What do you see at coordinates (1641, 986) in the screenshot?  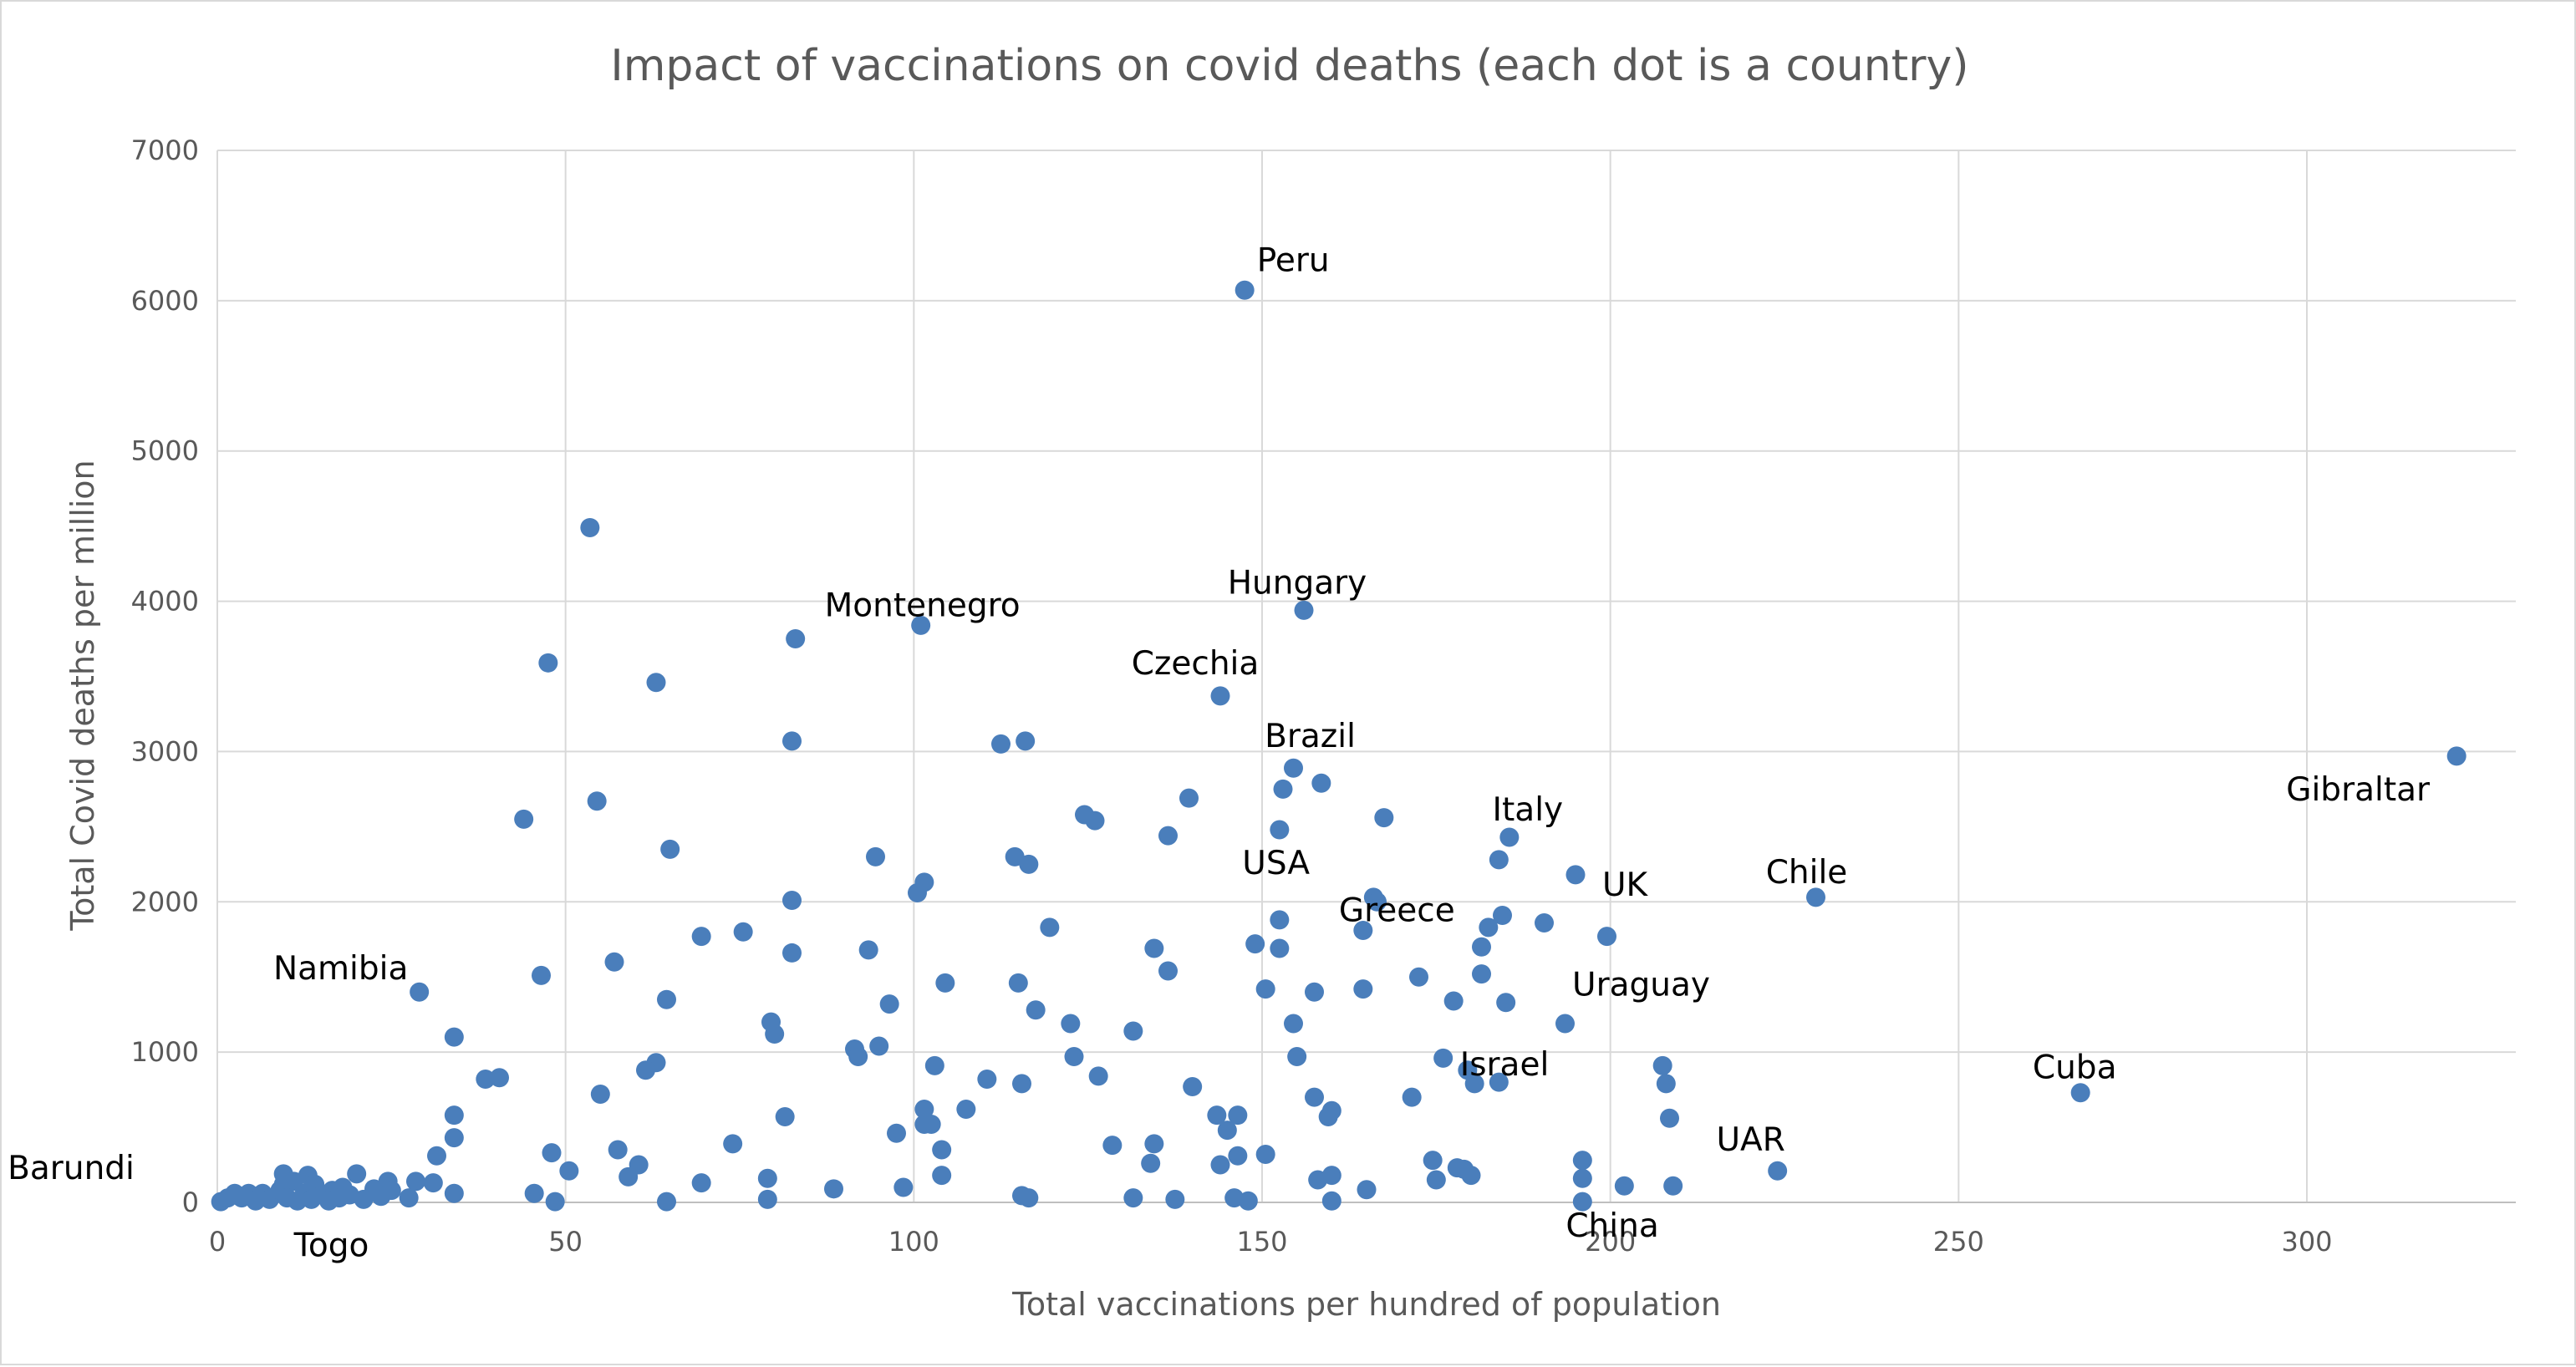 I see `country-label: Uraguay` at bounding box center [1641, 986].